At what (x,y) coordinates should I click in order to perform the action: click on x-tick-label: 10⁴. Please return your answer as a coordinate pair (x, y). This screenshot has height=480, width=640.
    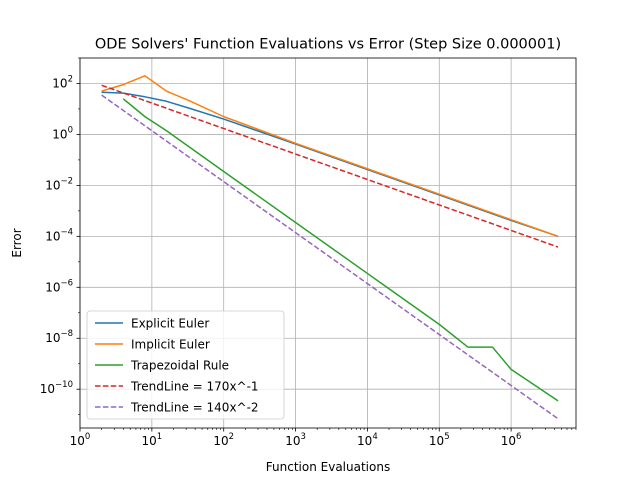
    Looking at the image, I should click on (367, 440).